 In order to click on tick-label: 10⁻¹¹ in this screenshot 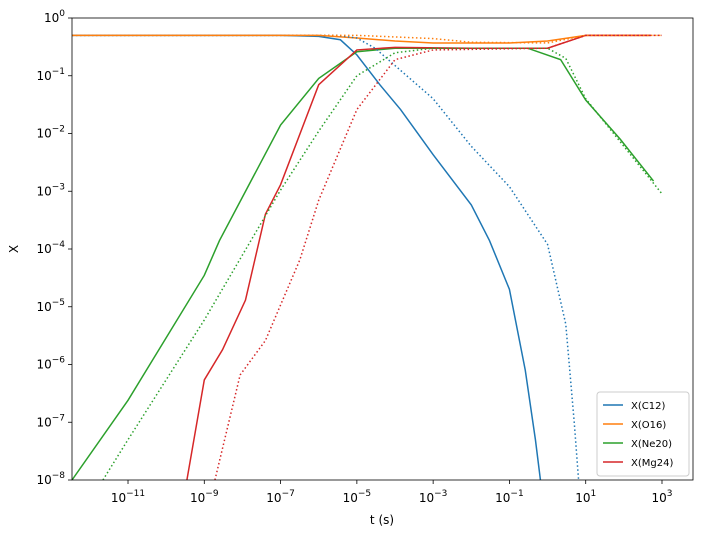, I will do `click(128, 497)`.